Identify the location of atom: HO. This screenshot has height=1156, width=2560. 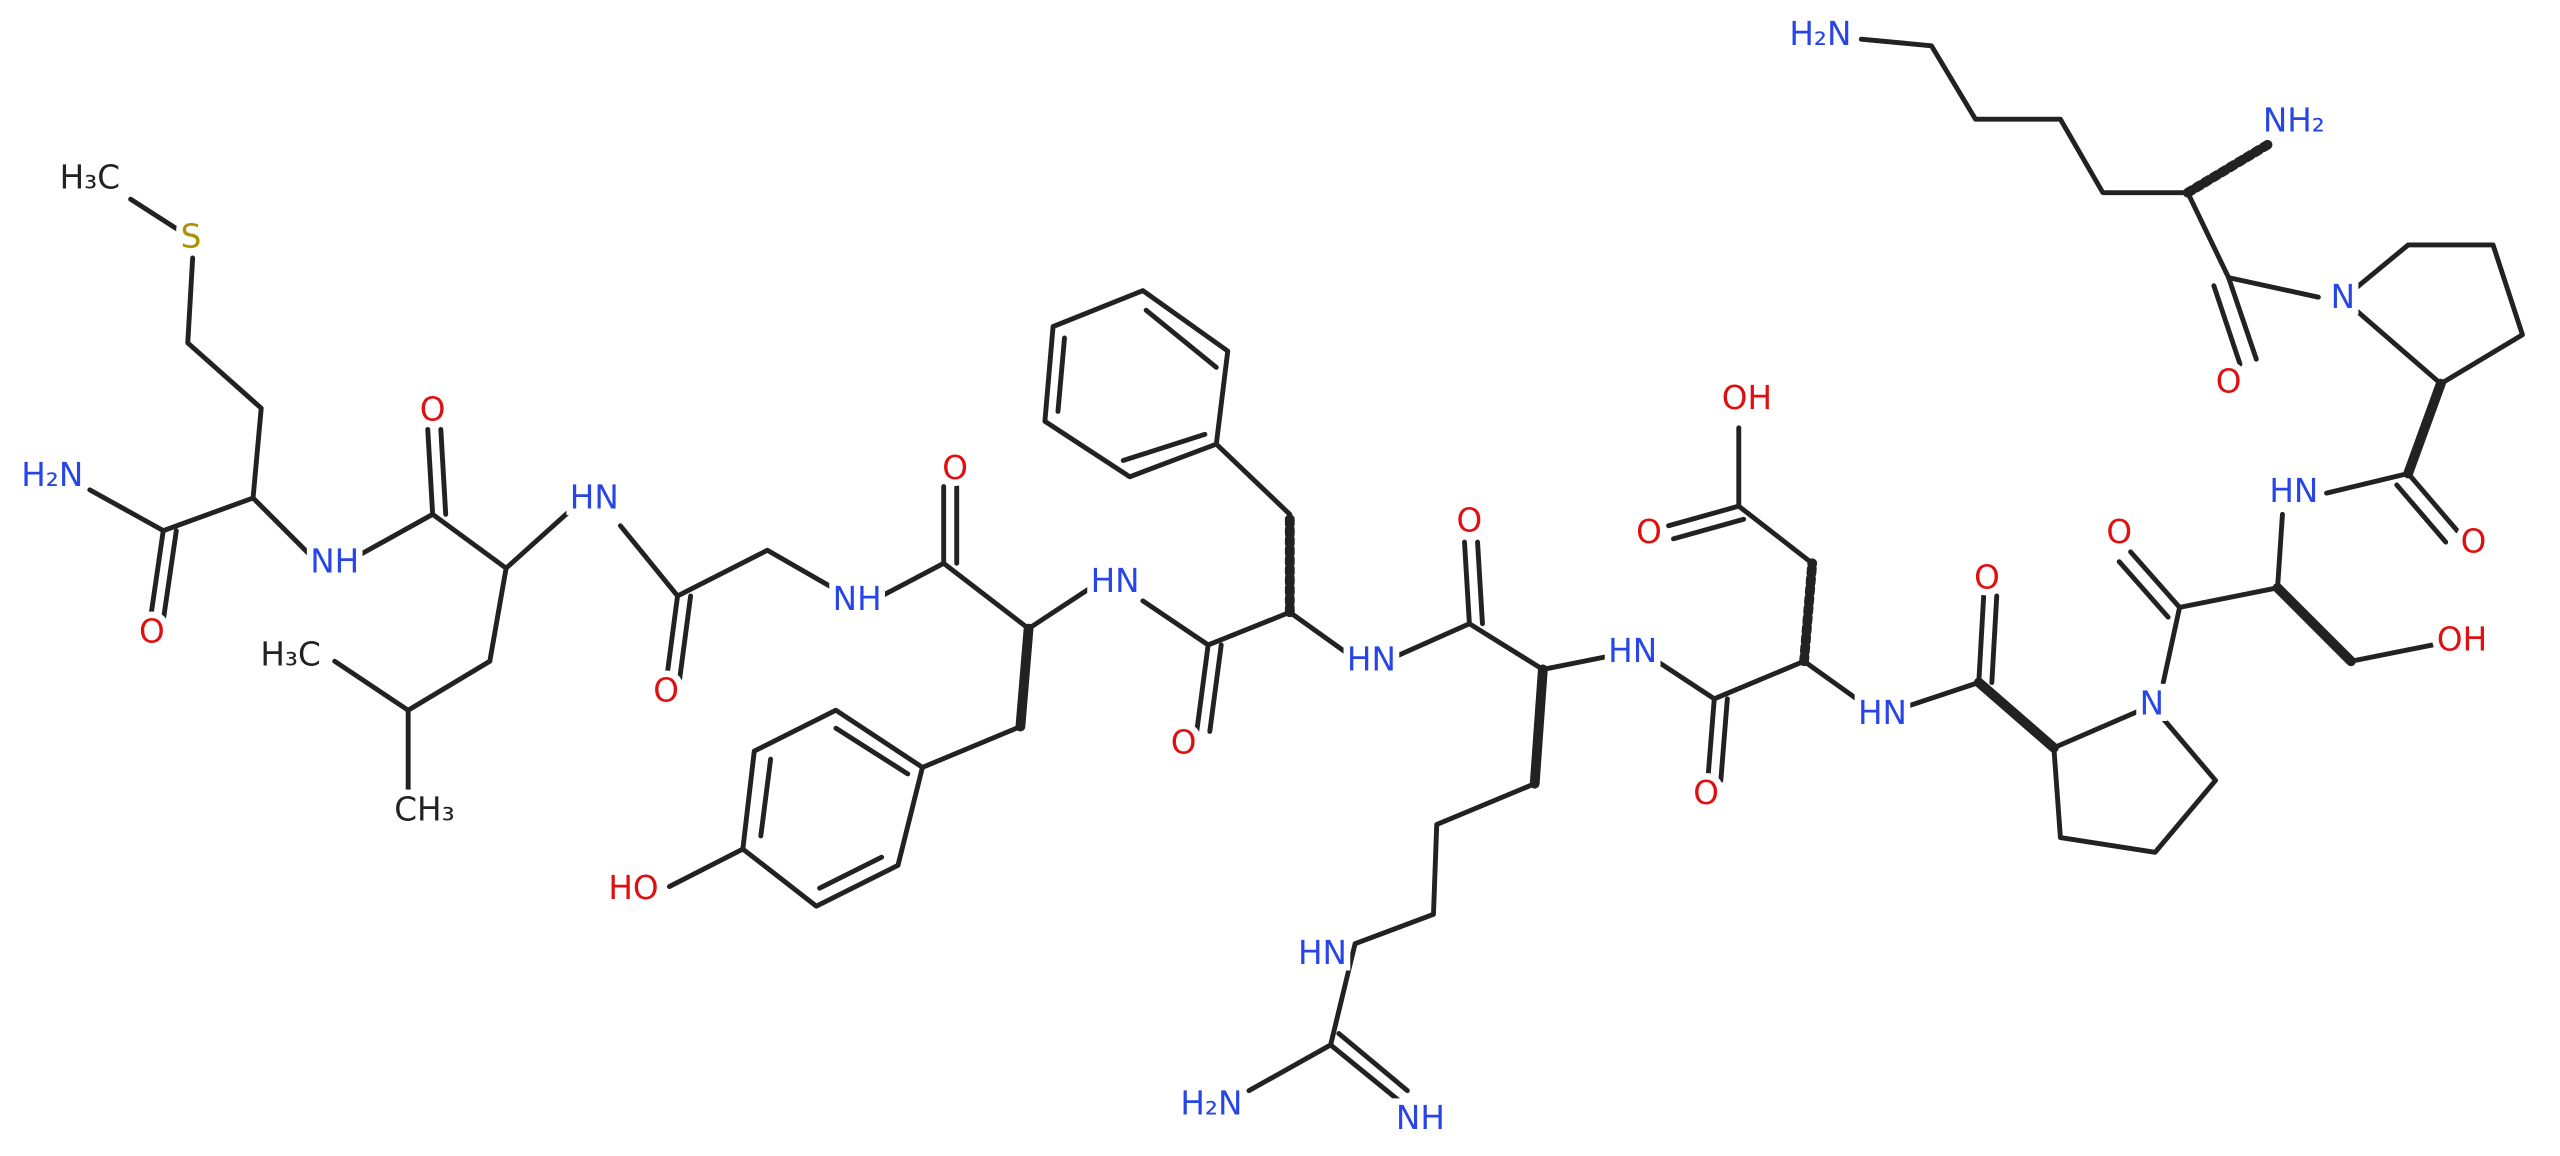
(633, 888).